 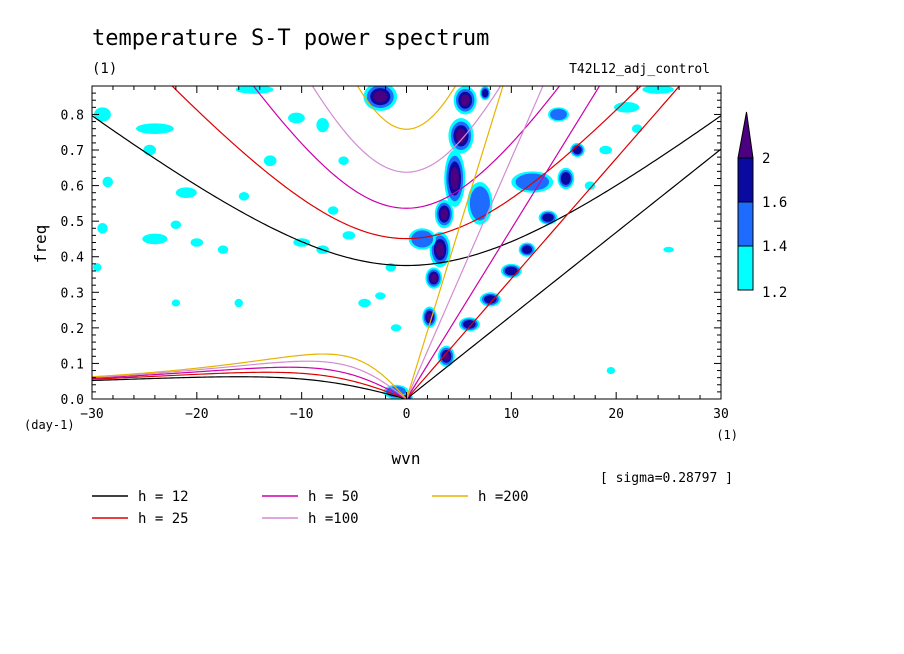 What do you see at coordinates (72, 293) in the screenshot?
I see `y-tick-label: 0.3` at bounding box center [72, 293].